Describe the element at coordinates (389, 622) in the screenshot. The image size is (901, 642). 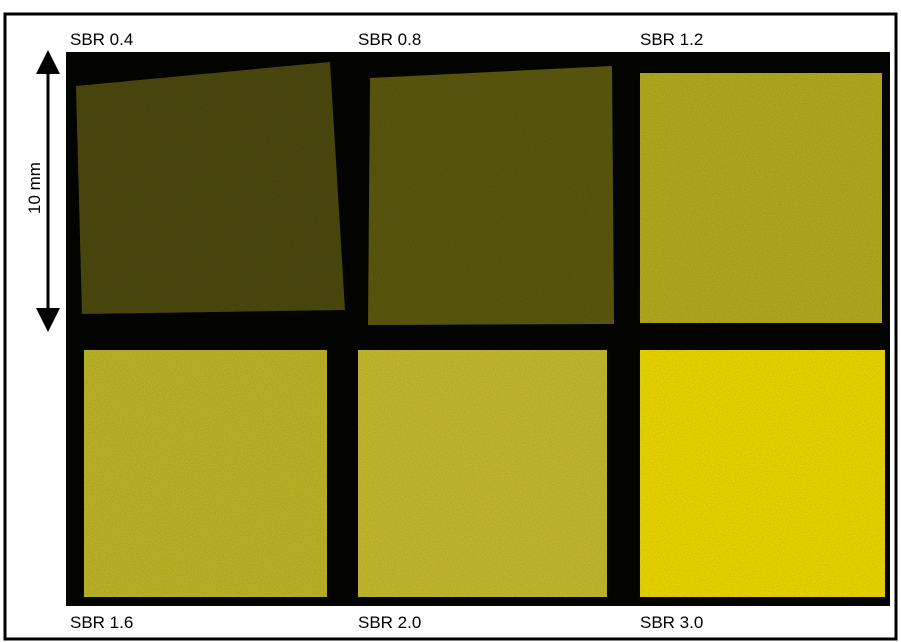
I see `sample-label: SBR 2.0` at that location.